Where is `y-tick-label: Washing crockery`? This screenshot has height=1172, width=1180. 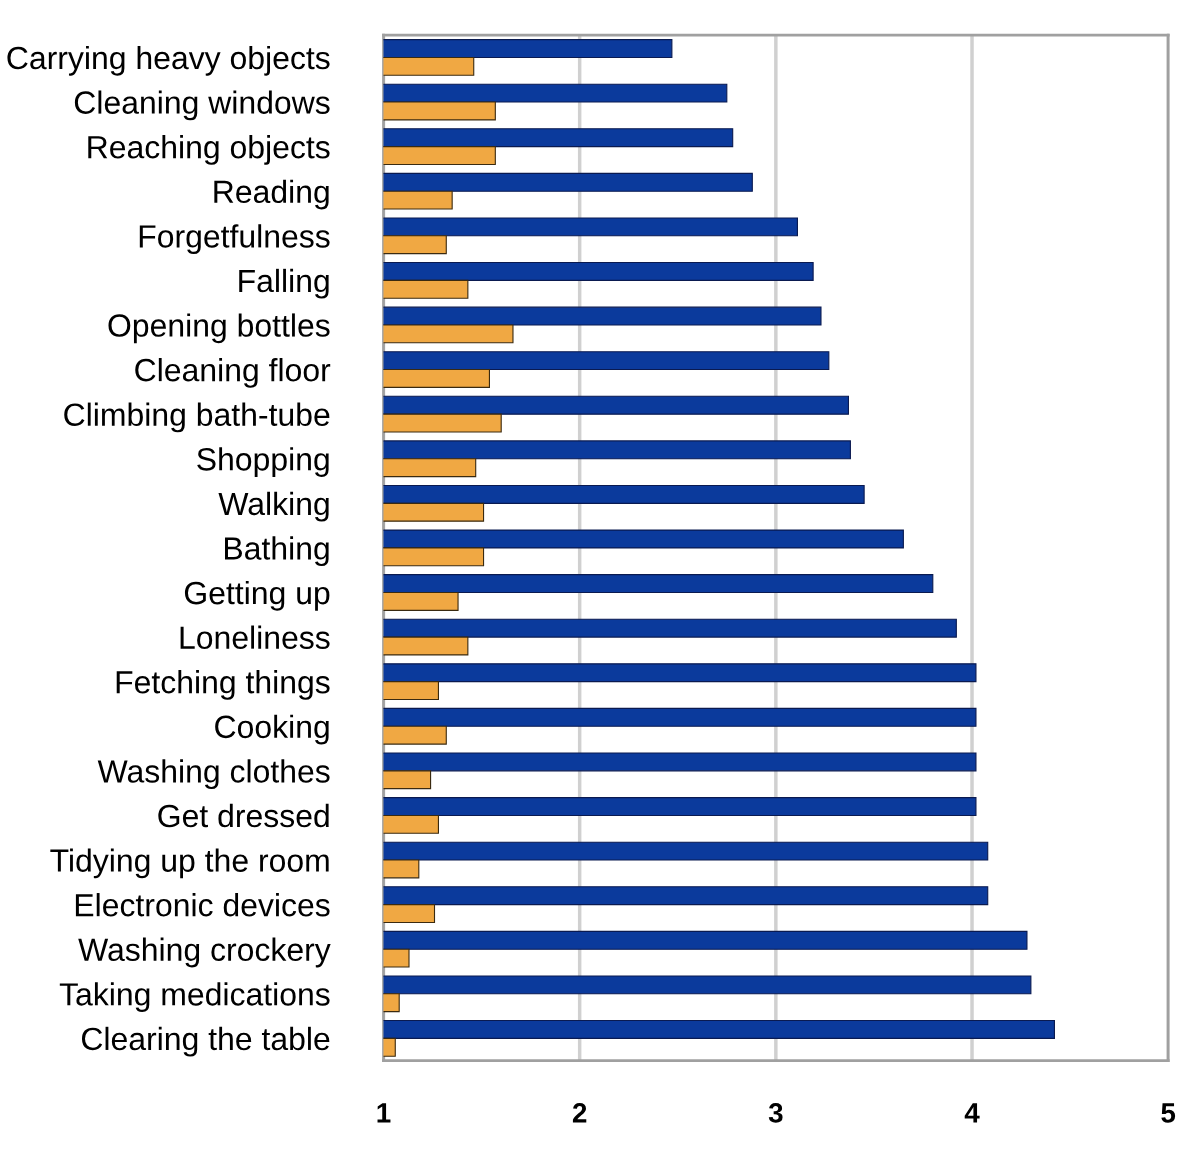 y-tick-label: Washing crockery is located at coordinates (204, 952).